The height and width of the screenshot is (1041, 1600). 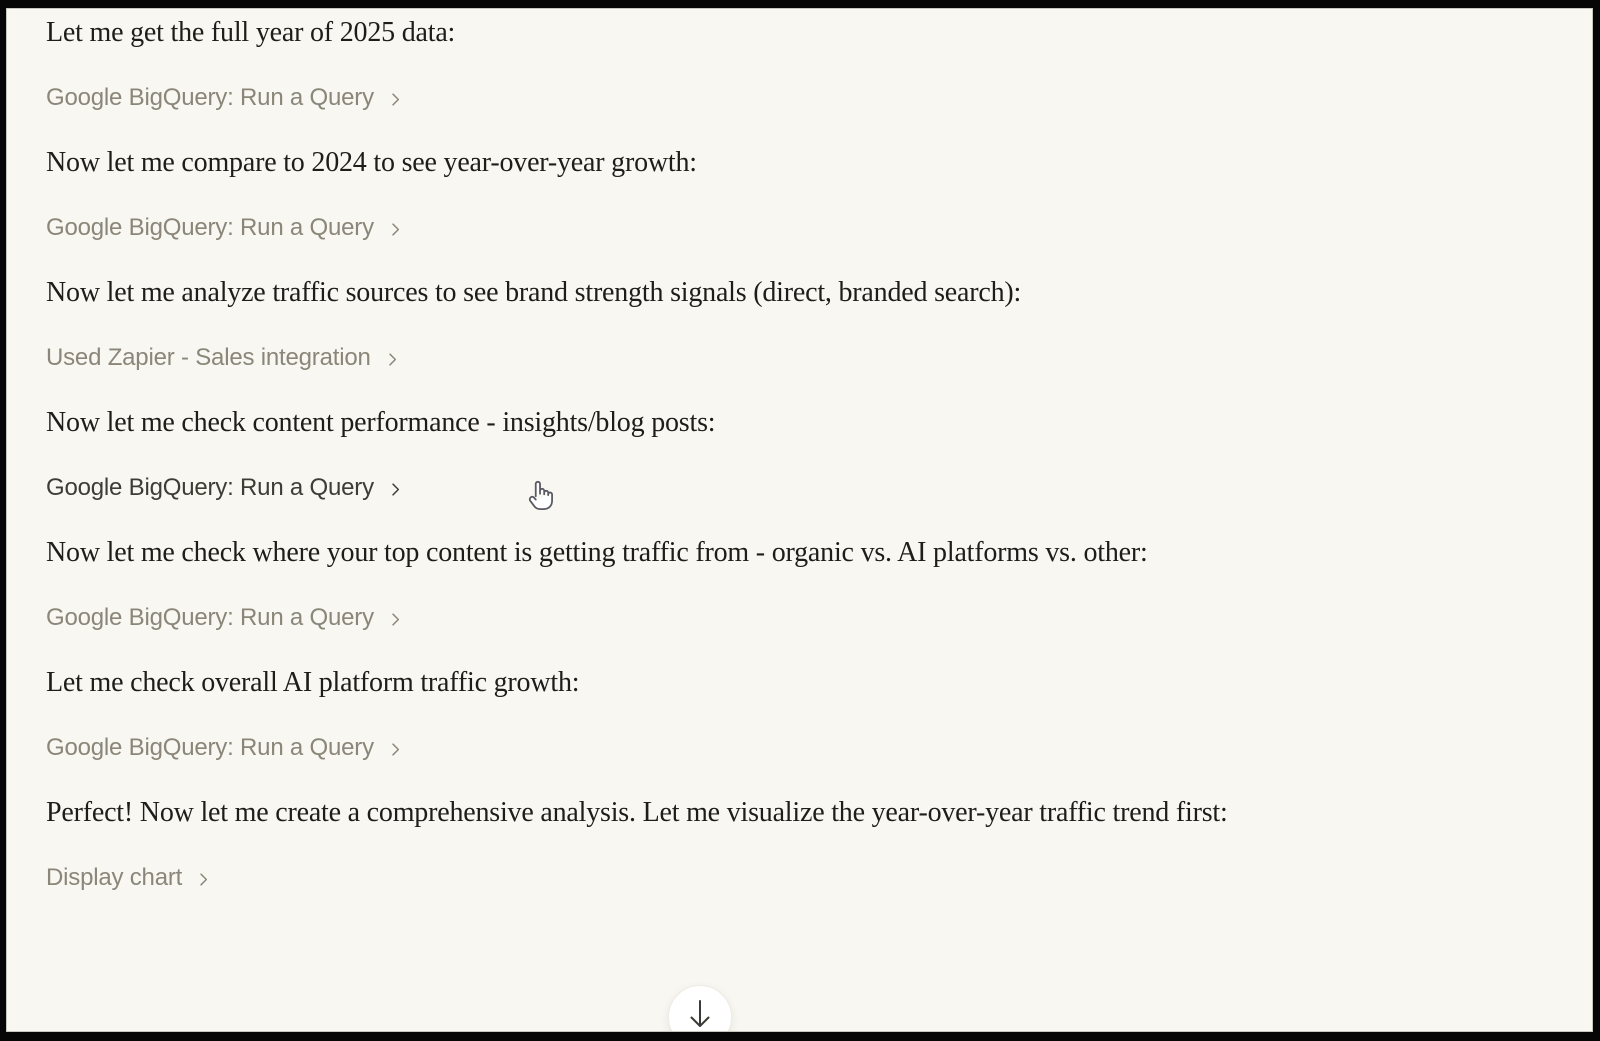 What do you see at coordinates (251, 32) in the screenshot?
I see `assistant-message: Let me get the full year of 2025 data:` at bounding box center [251, 32].